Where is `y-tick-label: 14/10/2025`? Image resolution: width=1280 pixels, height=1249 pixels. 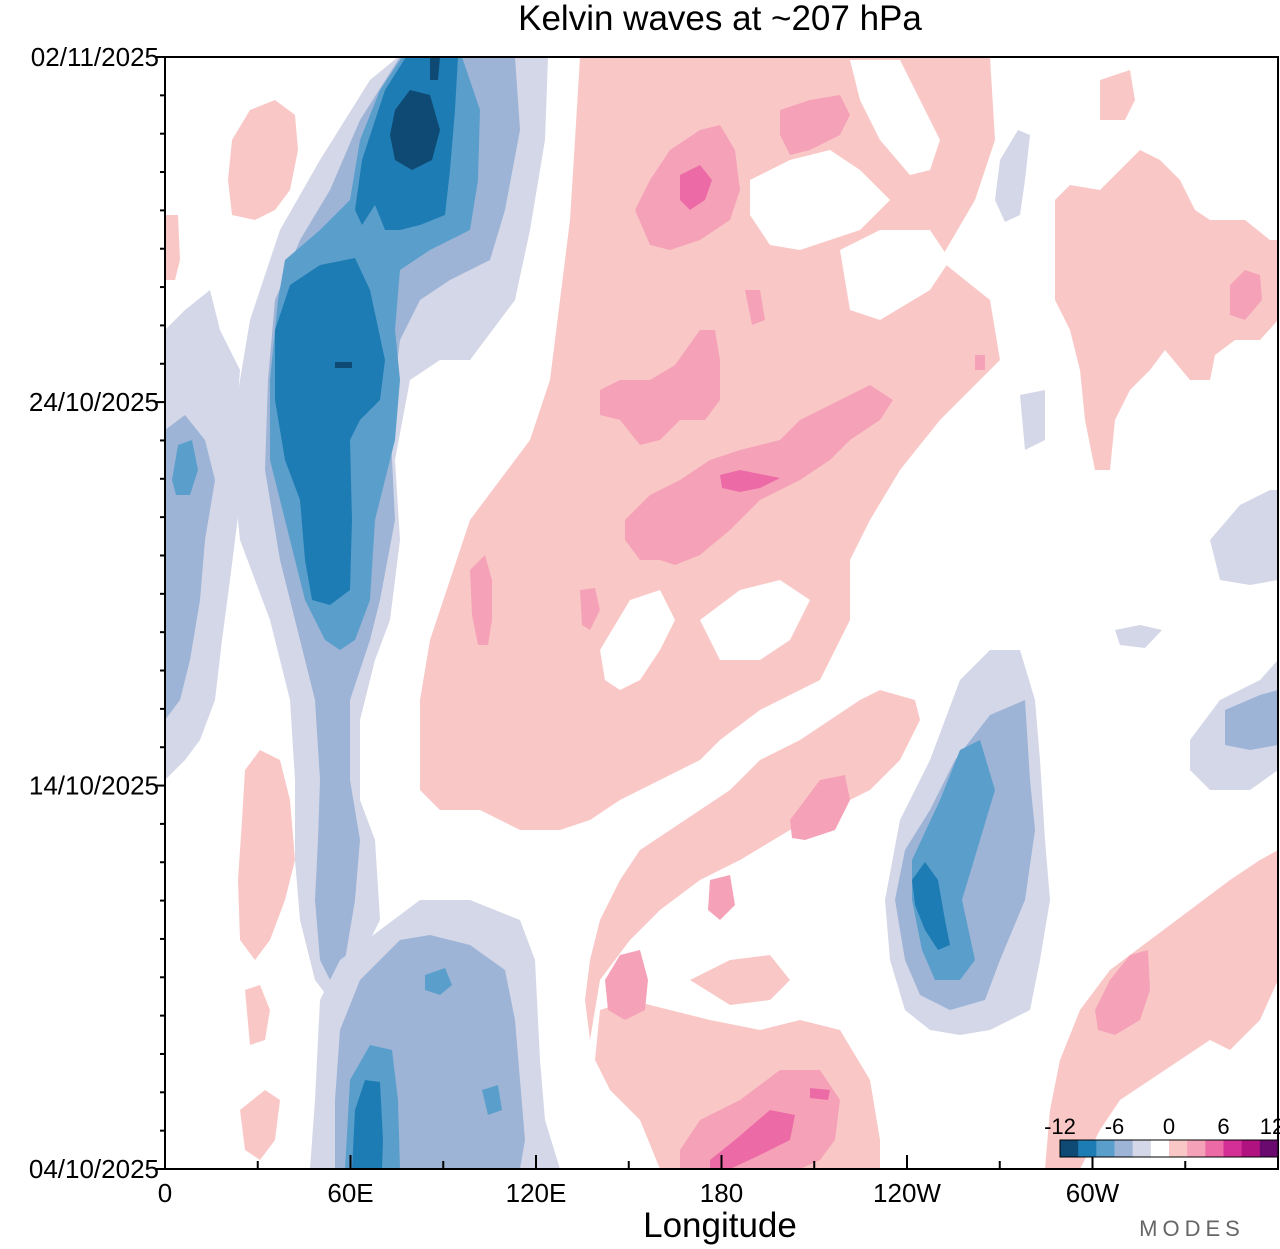
y-tick-label: 14/10/2025 is located at coordinates (94, 786).